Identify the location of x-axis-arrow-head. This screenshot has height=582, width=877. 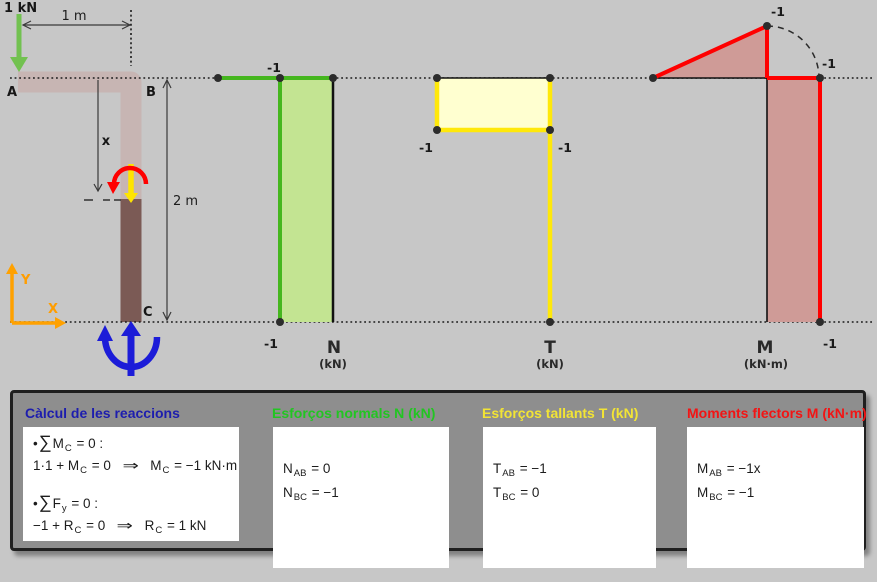
(60, 323).